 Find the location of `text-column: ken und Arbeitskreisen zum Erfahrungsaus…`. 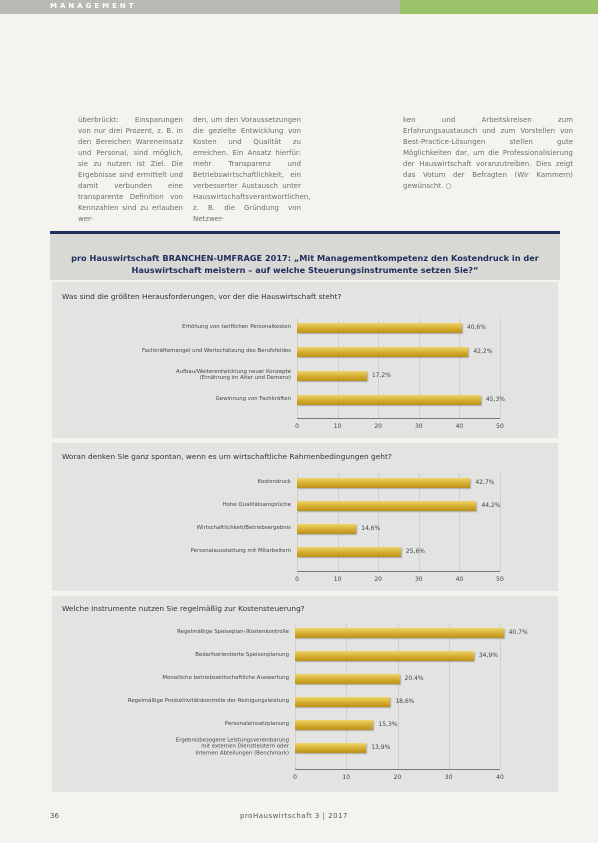

text-column: ken und Arbeitskreisen zum Erfahrungsaus… is located at coordinates (488, 153).